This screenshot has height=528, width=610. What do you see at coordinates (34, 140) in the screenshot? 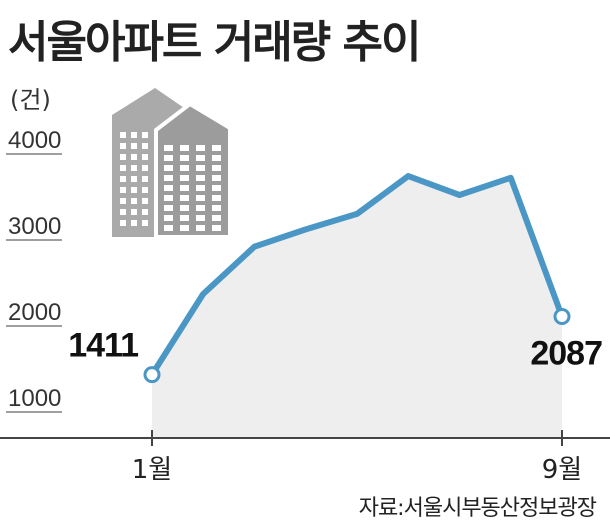
I see `y-tick-label: 4000` at bounding box center [34, 140].